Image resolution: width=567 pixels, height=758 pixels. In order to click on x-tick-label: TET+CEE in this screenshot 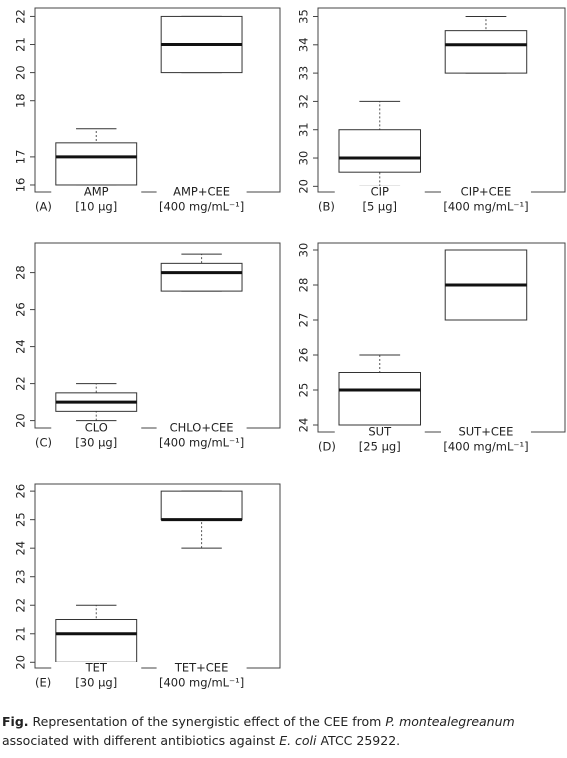, I will do `click(201, 668)`.